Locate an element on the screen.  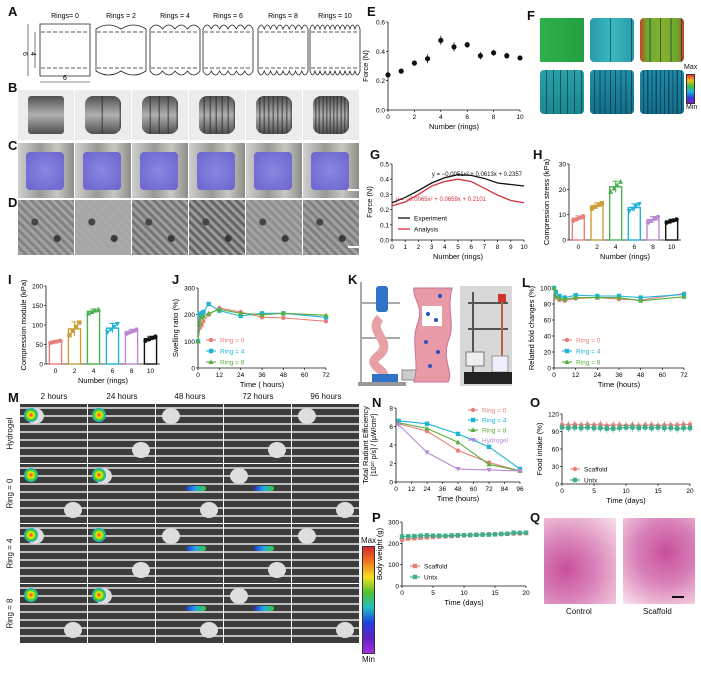
legend-label: Untx is located at coordinates (591, 481).